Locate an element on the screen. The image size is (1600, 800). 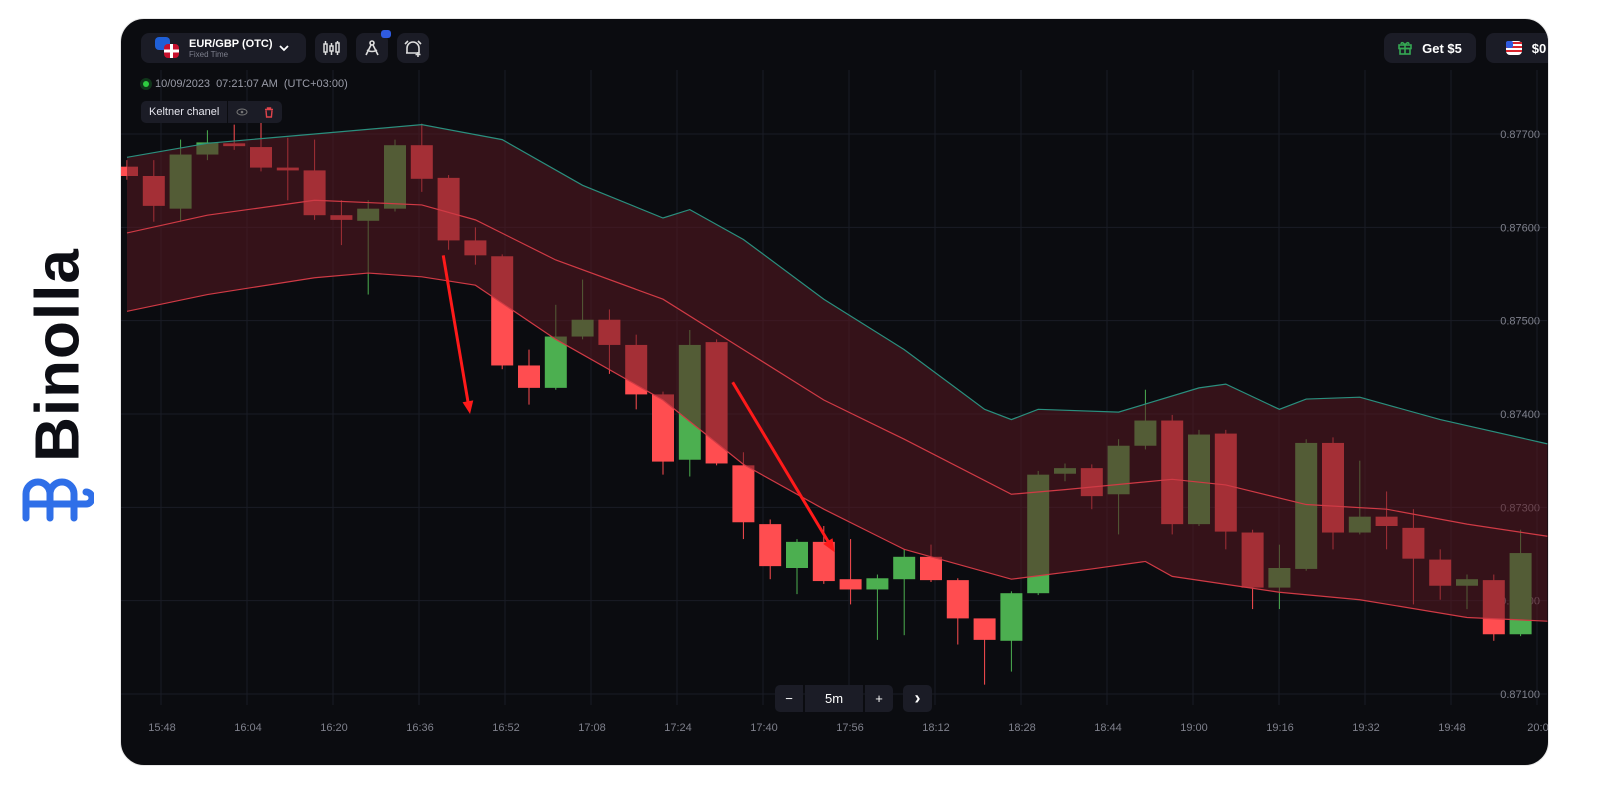
x-tick-label: 16:20 is located at coordinates (334, 728).